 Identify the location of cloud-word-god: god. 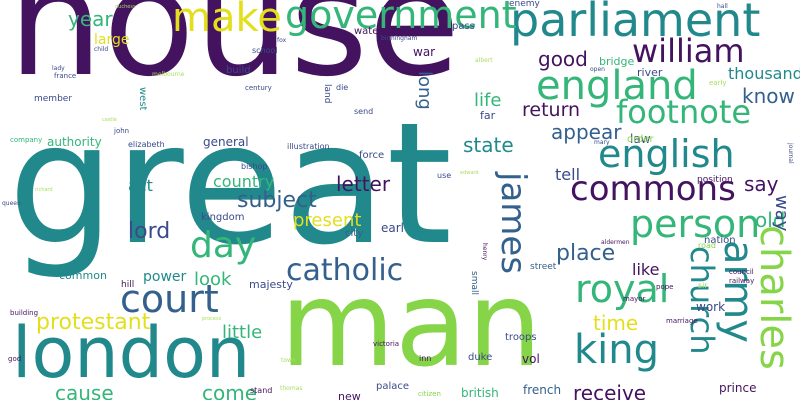
(15, 359).